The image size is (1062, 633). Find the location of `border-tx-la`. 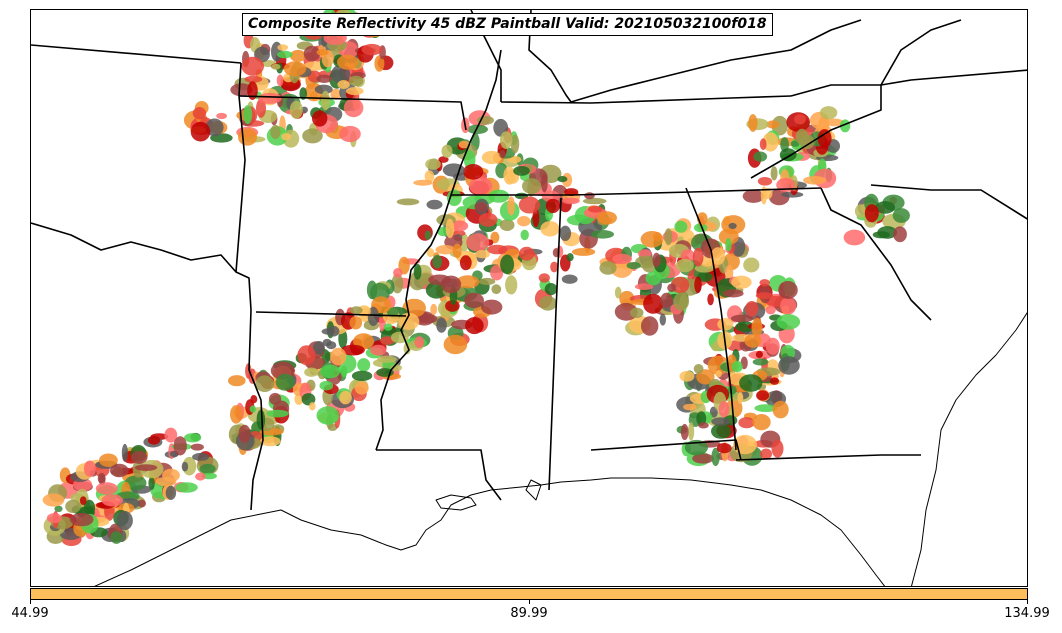

border-tx-la is located at coordinates (256, 410).